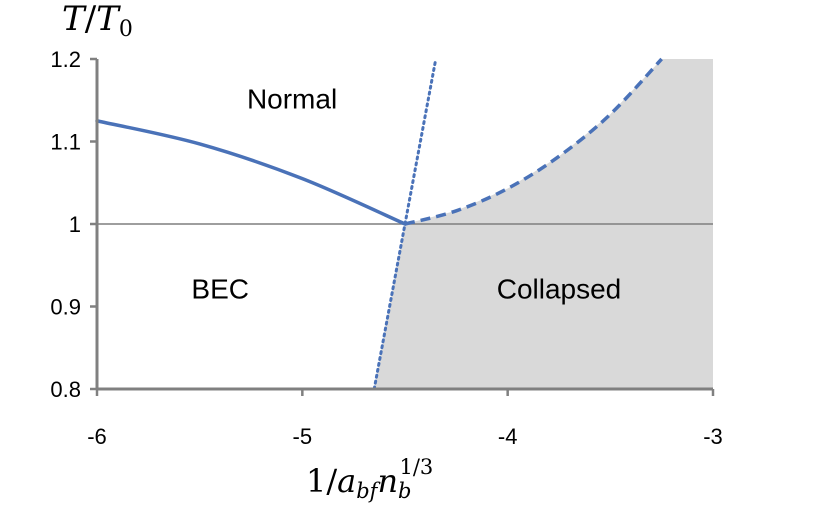 This screenshot has width=814, height=506. I want to click on x-tick-label: -3, so click(713, 436).